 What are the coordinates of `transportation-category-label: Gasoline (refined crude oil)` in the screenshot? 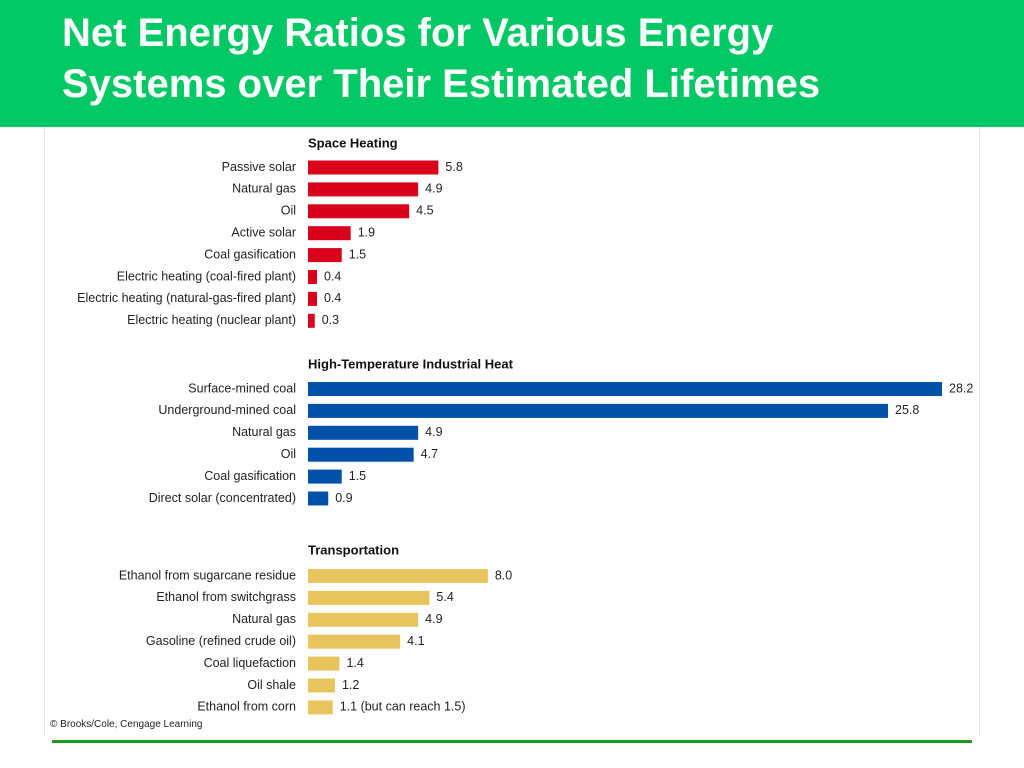 It's located at (221, 641).